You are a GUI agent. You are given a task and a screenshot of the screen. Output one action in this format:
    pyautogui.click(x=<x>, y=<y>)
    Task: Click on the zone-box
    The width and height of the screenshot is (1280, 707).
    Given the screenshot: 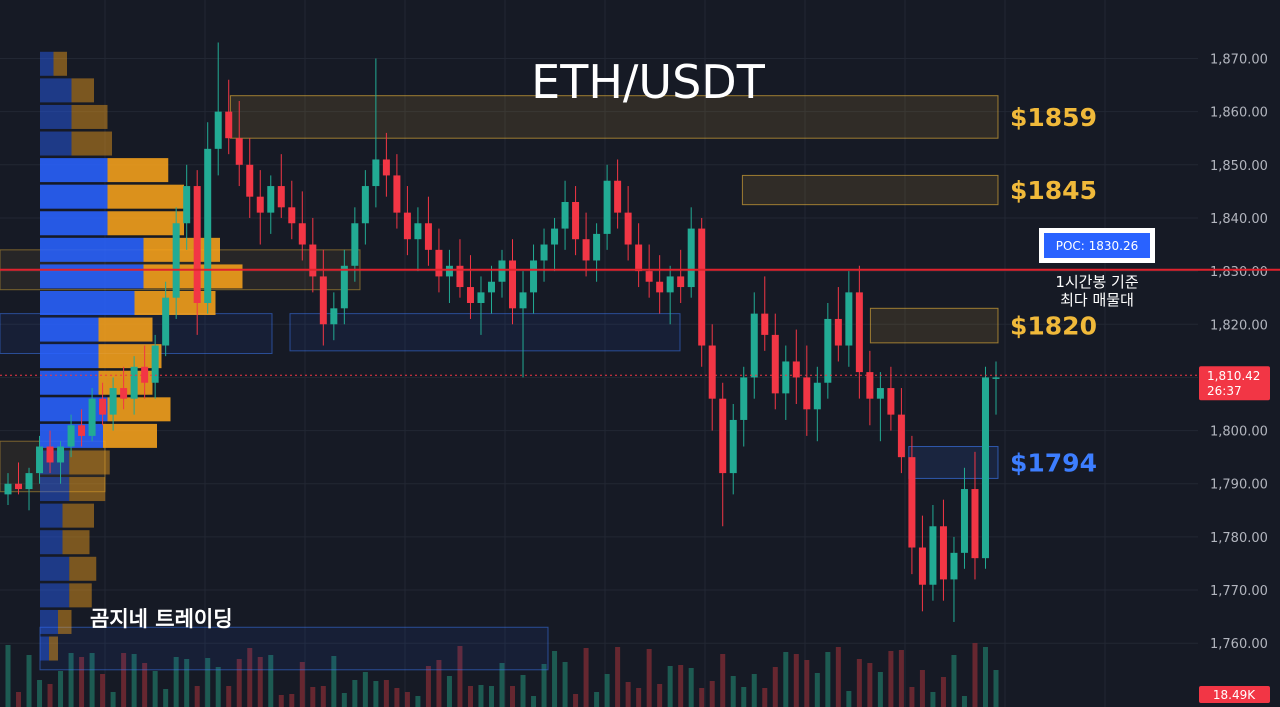 What is the action you would take?
    pyautogui.click(x=870, y=190)
    